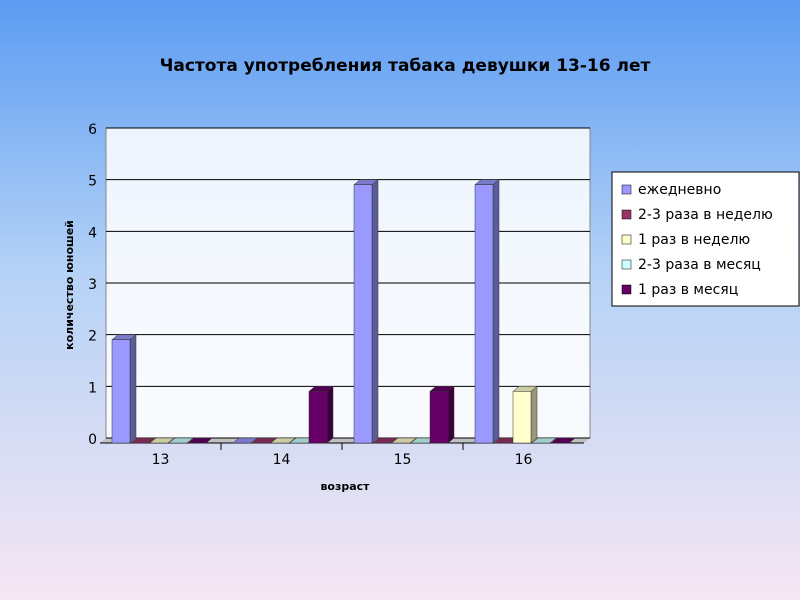 This screenshot has height=600, width=800. What do you see at coordinates (403, 460) in the screenshot?
I see `x-tick-label: 15` at bounding box center [403, 460].